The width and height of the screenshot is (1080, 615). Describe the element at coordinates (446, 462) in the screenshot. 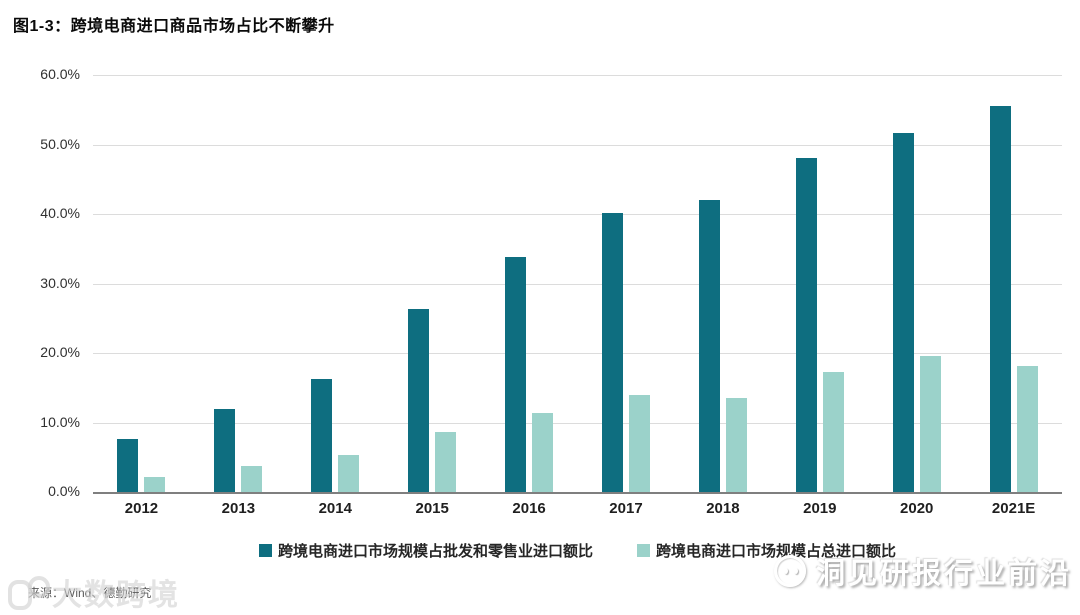

I see `bar-series2-2015` at that location.